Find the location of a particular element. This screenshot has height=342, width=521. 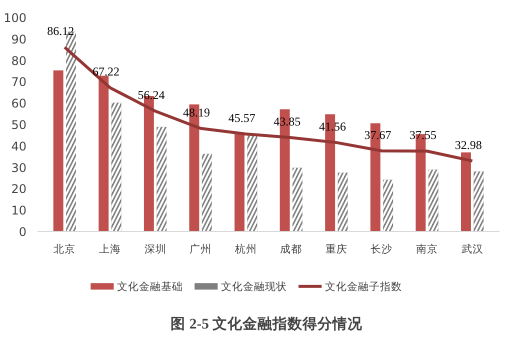

x-tick-label: 武汉 is located at coordinates (472, 249).